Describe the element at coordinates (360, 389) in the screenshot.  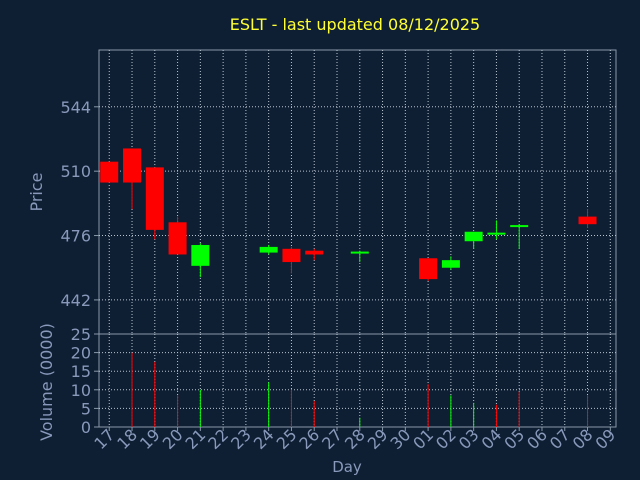
I see `volume-bars` at that location.